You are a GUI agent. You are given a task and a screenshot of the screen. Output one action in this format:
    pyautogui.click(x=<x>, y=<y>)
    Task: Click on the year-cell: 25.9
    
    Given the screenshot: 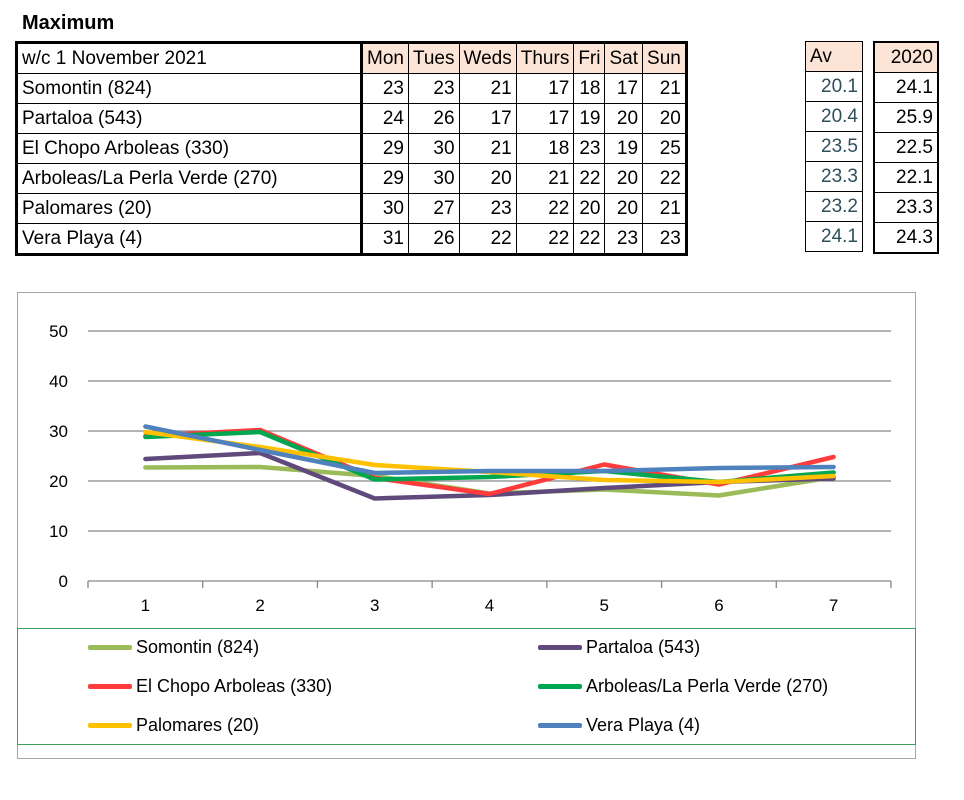 What is the action you would take?
    pyautogui.click(x=906, y=117)
    